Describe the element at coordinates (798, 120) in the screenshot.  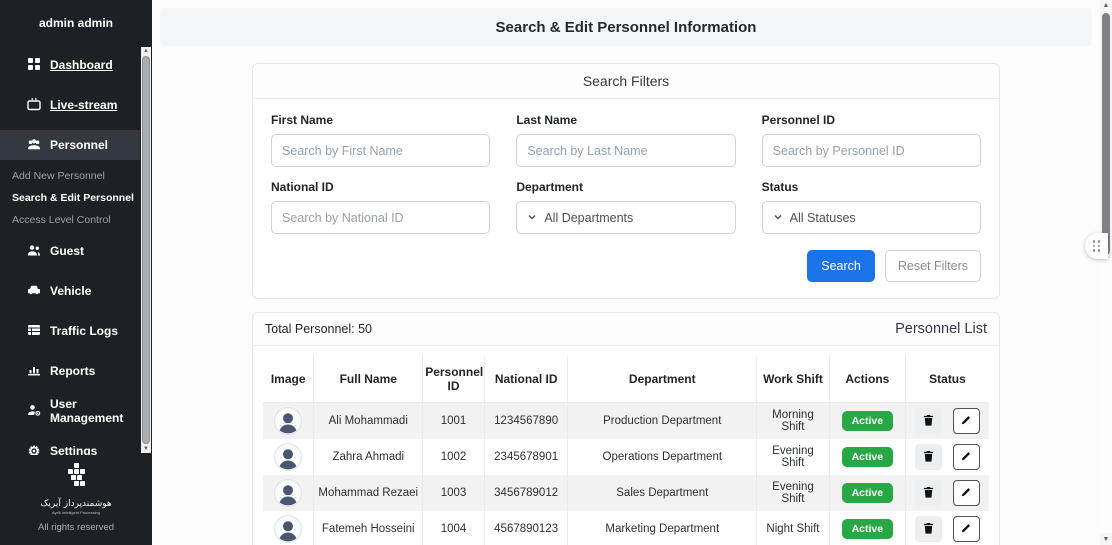
I see `personnel-id-label: Personnel ID` at that location.